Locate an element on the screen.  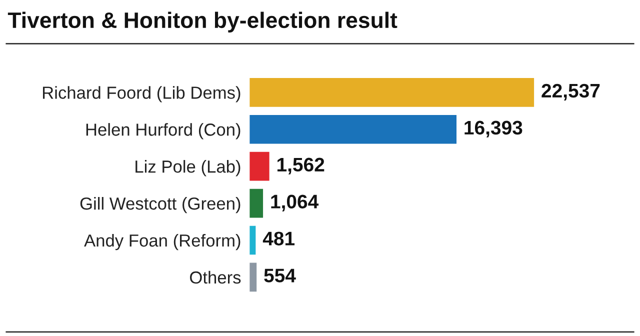
y-tick-label: Gill Westcott (Green) is located at coordinates (160, 205).